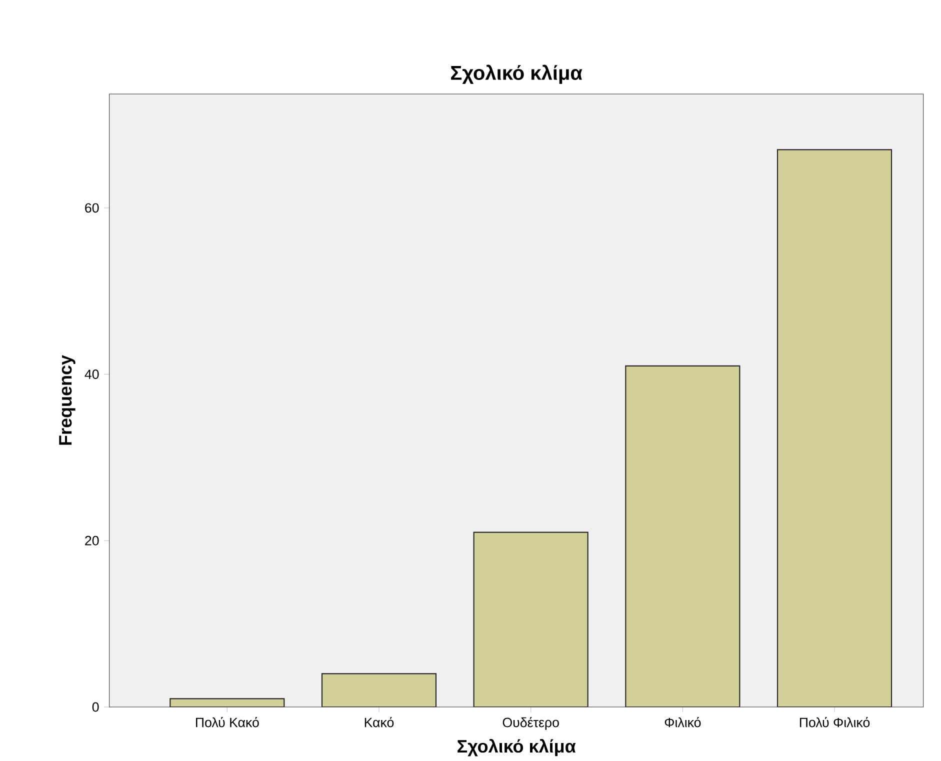 Image resolution: width=941 pixels, height=761 pixels. What do you see at coordinates (91, 375) in the screenshot?
I see `y-tick-label: 40` at bounding box center [91, 375].